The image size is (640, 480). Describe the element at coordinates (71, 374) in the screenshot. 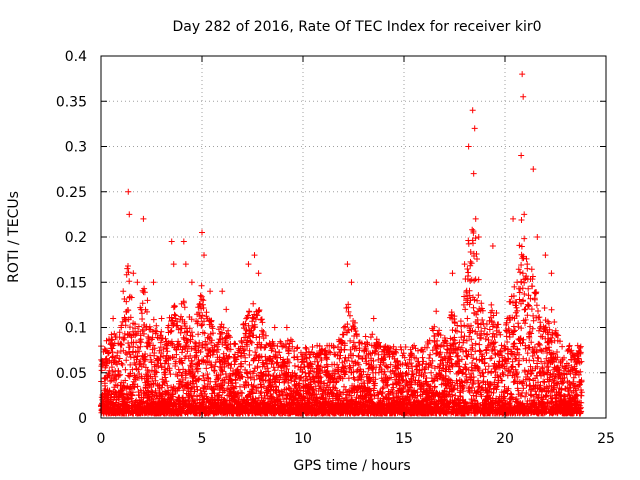

I see `y-tick-label: 0.05` at that location.